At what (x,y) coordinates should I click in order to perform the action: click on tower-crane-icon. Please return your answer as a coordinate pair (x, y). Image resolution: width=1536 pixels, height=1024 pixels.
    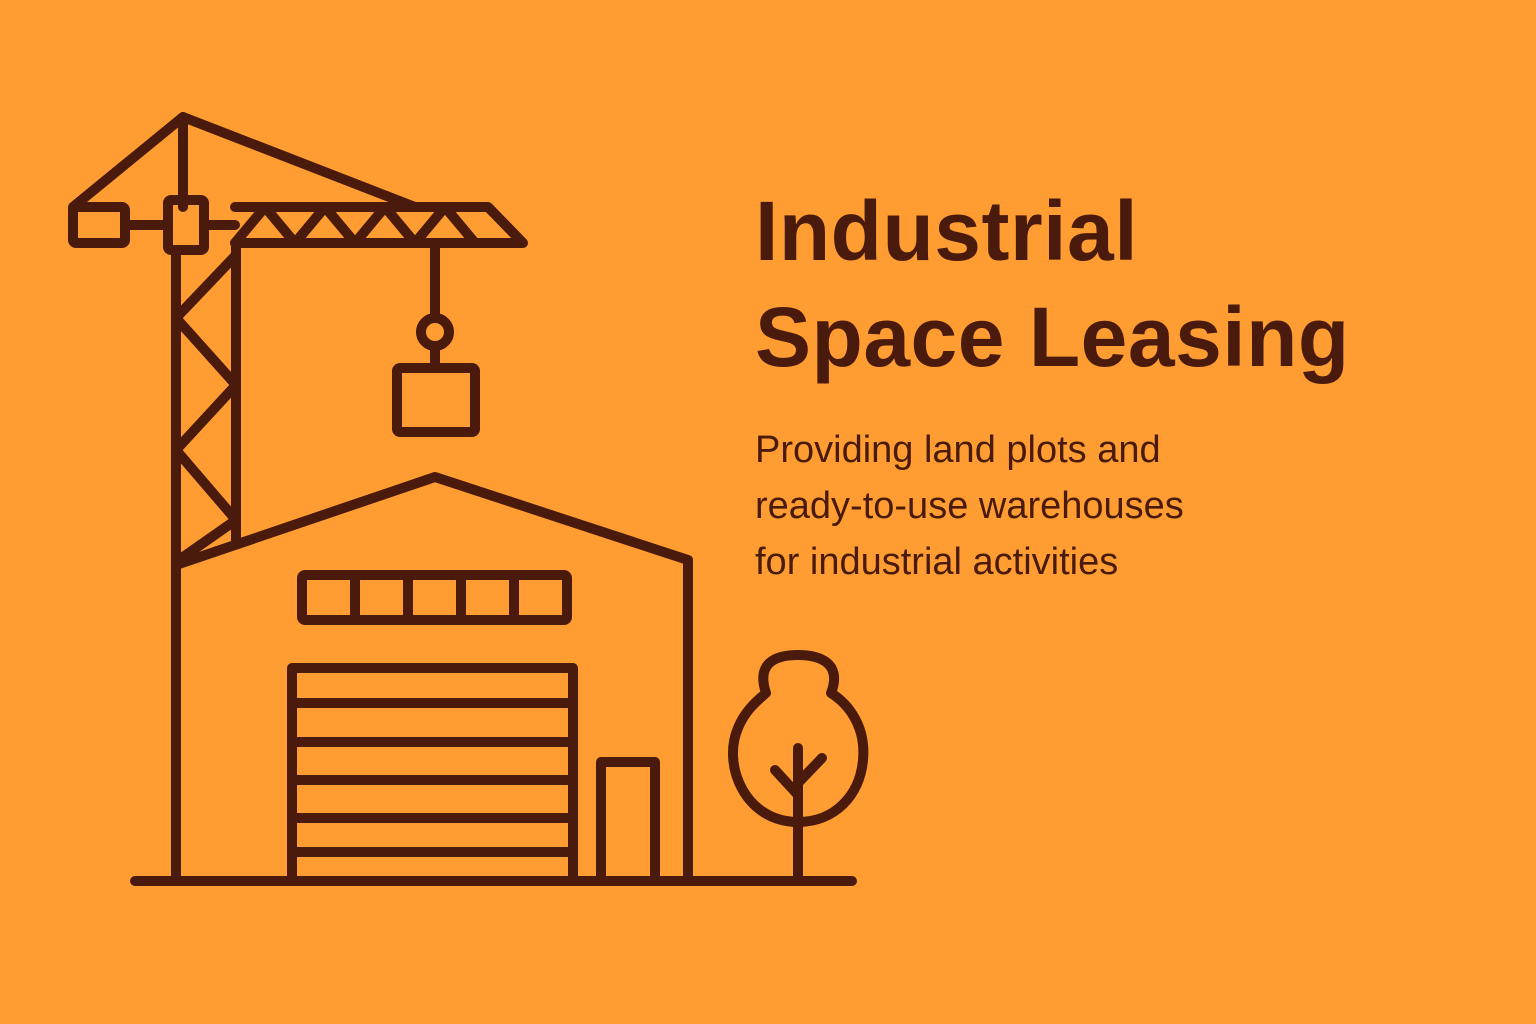
    Looking at the image, I should click on (298, 339).